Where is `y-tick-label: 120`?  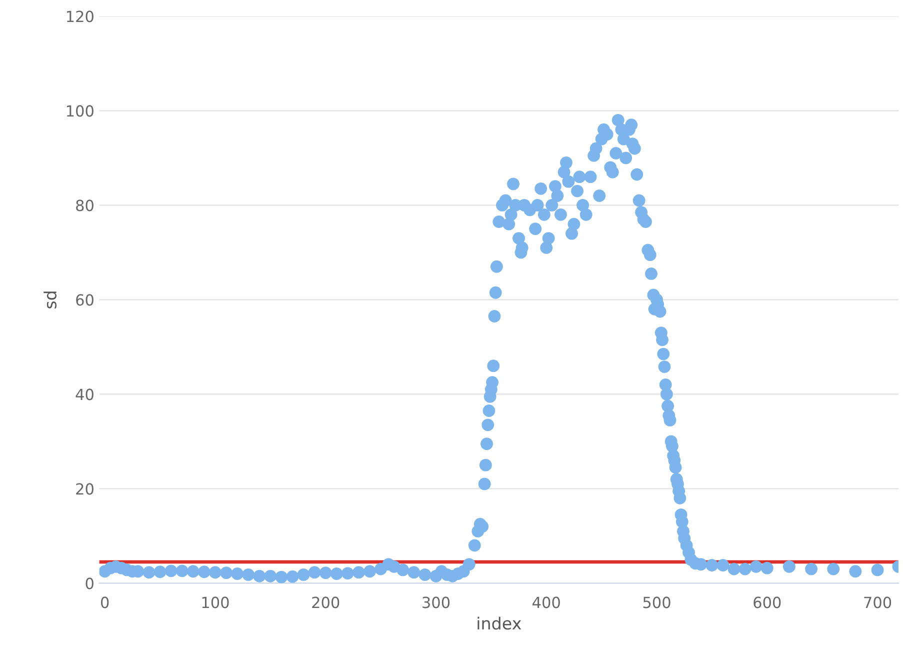
y-tick-label: 120 is located at coordinates (80, 16).